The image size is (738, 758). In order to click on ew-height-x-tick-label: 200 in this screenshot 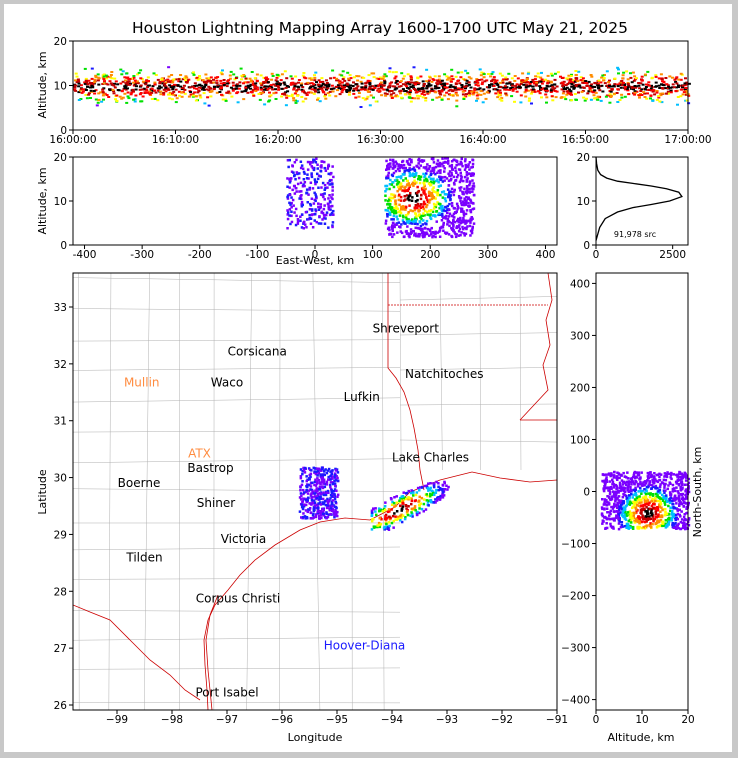, I will do `click(430, 255)`.